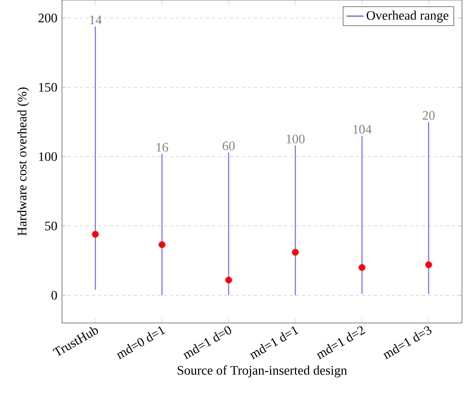  I want to click on x-axis-title: Source of Trojan-inserted design, so click(262, 371).